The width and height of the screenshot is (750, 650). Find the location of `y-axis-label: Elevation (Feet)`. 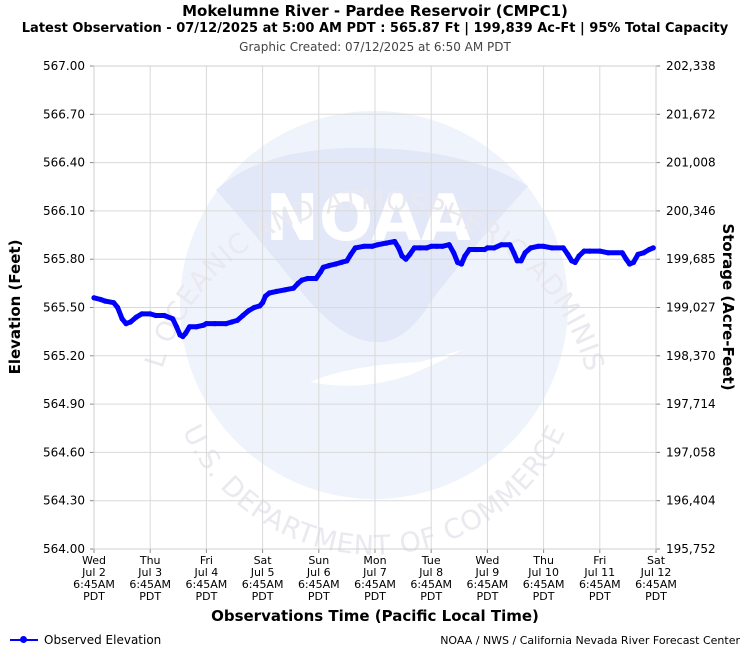

y-axis-label: Elevation (Feet) is located at coordinates (15, 307).